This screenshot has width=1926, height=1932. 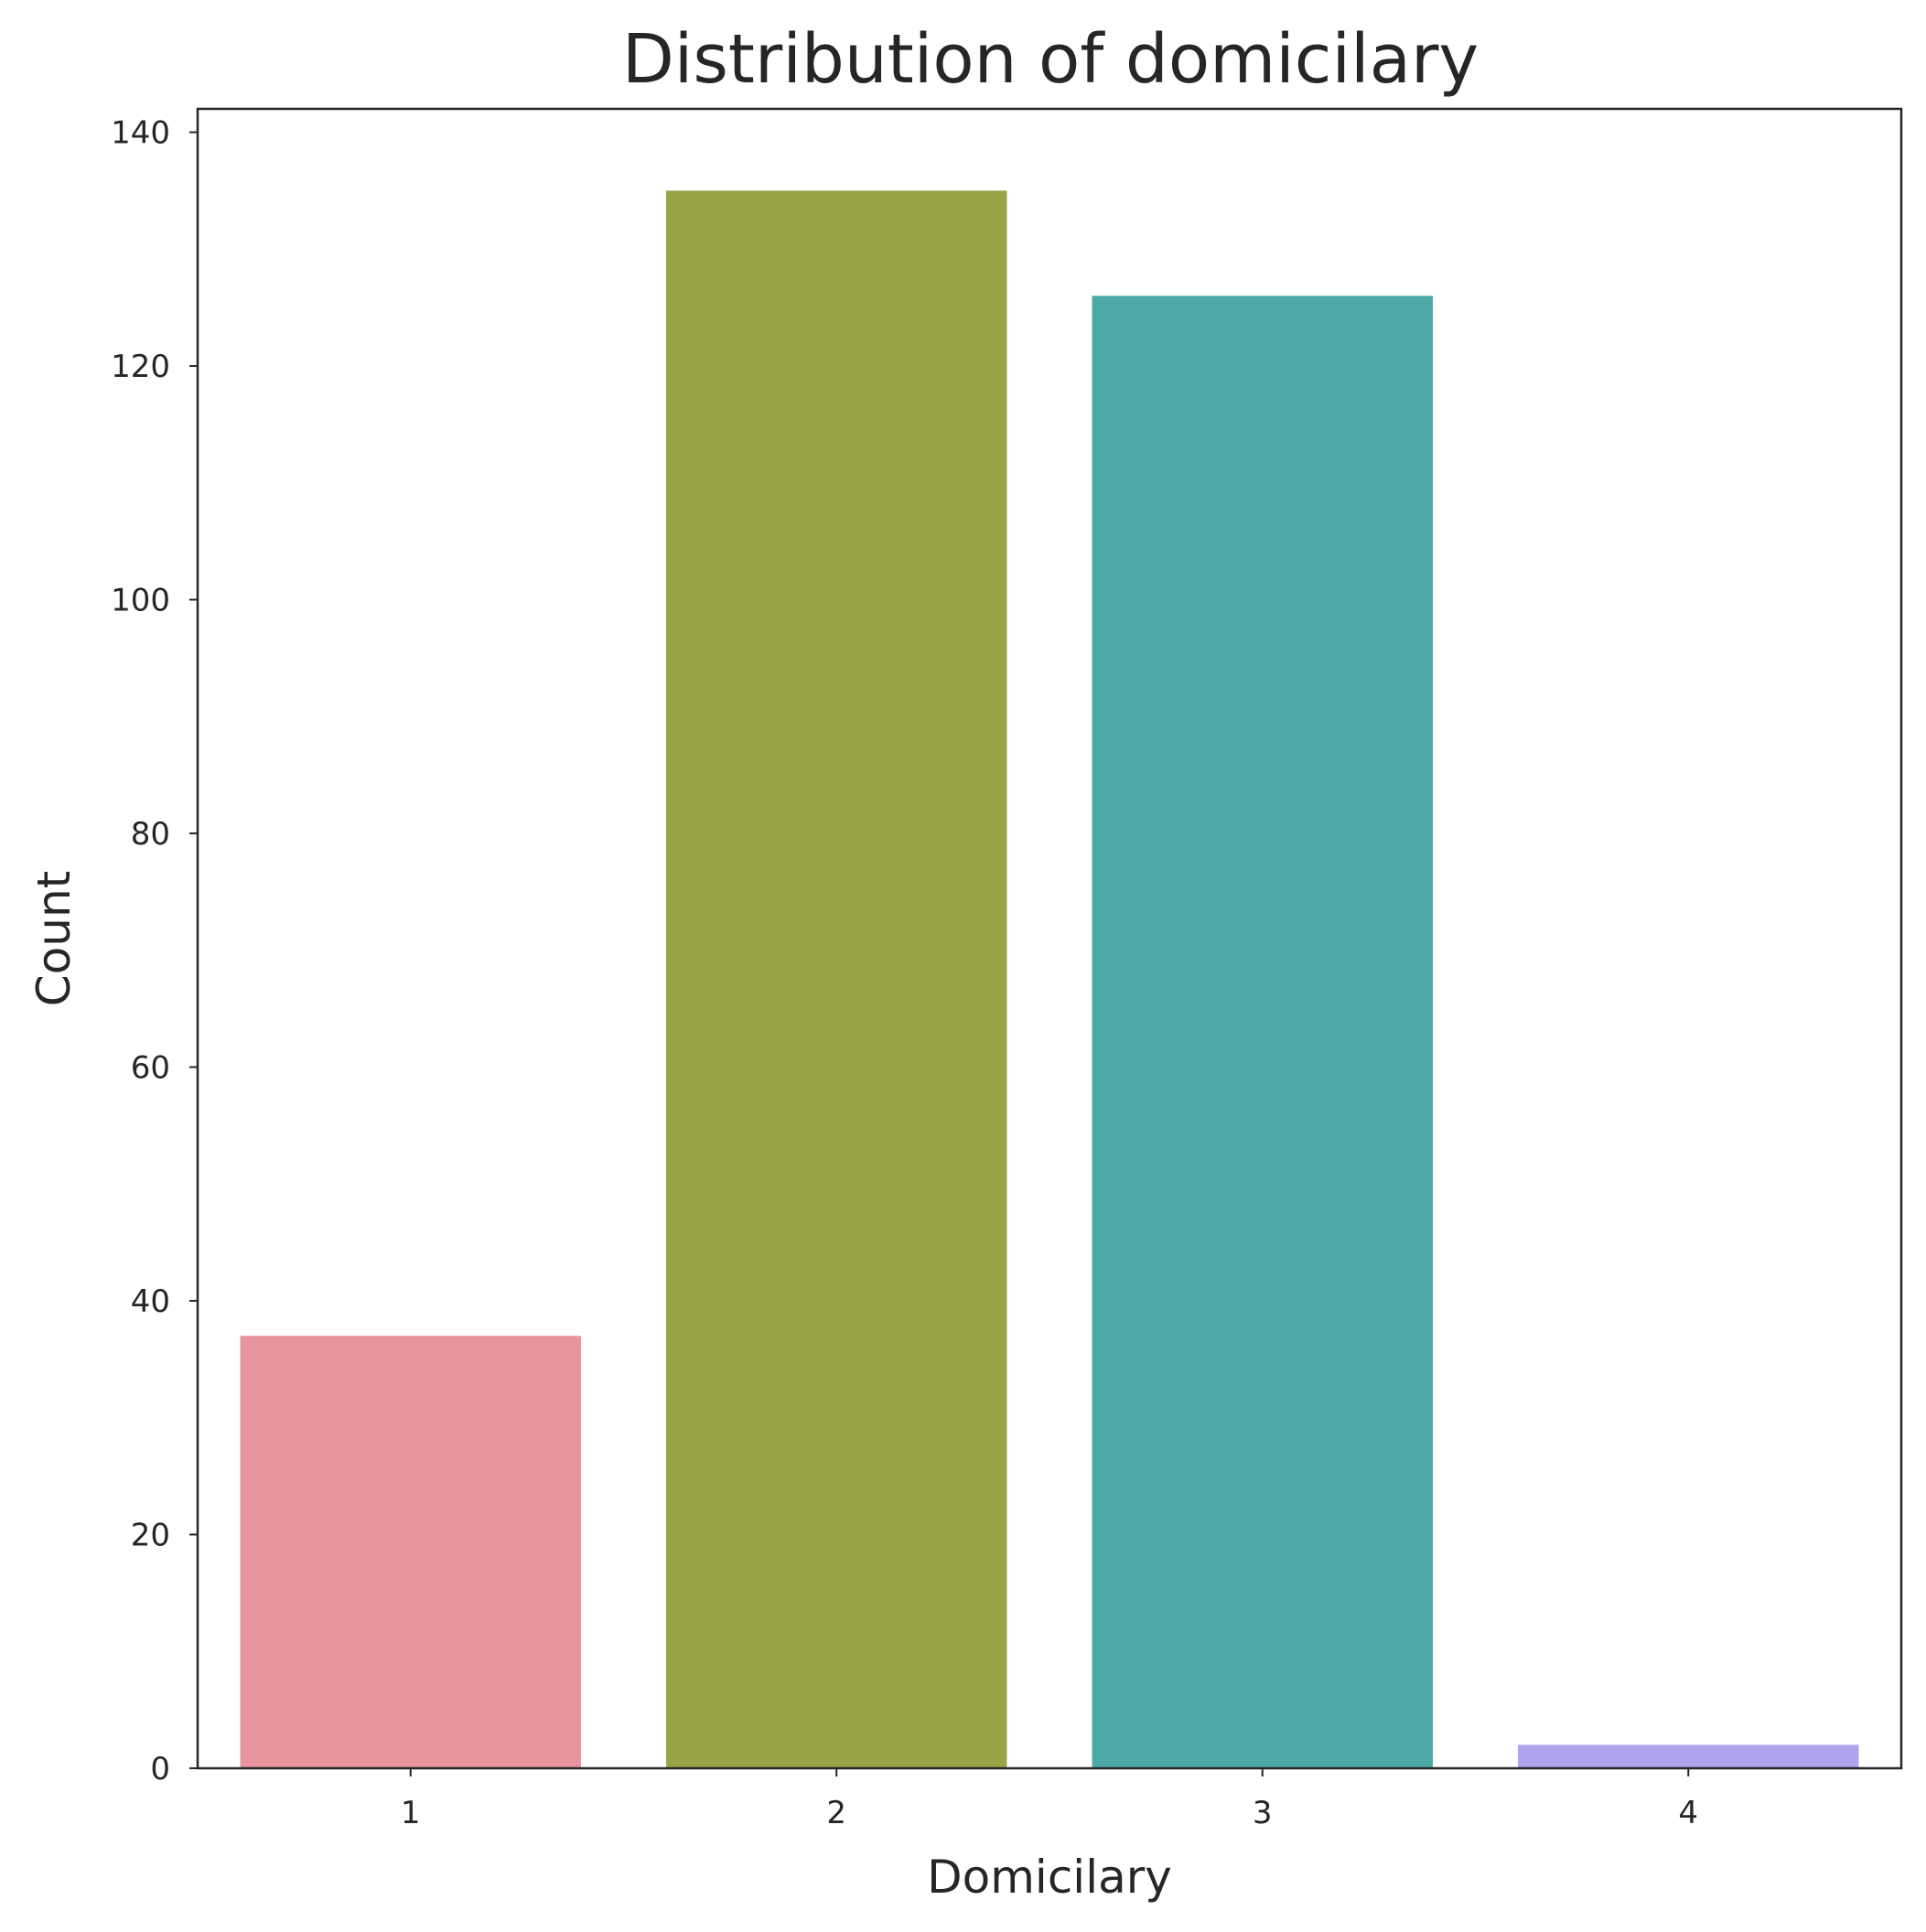 What do you see at coordinates (151, 1069) in the screenshot?
I see `y-tick-label: 60` at bounding box center [151, 1069].